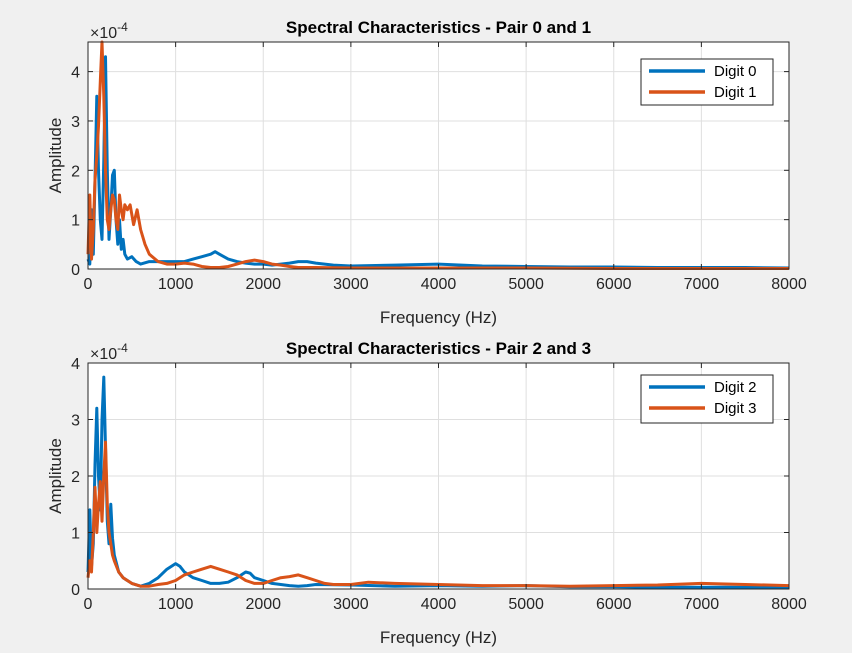 The width and height of the screenshot is (852, 653). What do you see at coordinates (735, 71) in the screenshot?
I see `legend-label: Digit 0` at bounding box center [735, 71].